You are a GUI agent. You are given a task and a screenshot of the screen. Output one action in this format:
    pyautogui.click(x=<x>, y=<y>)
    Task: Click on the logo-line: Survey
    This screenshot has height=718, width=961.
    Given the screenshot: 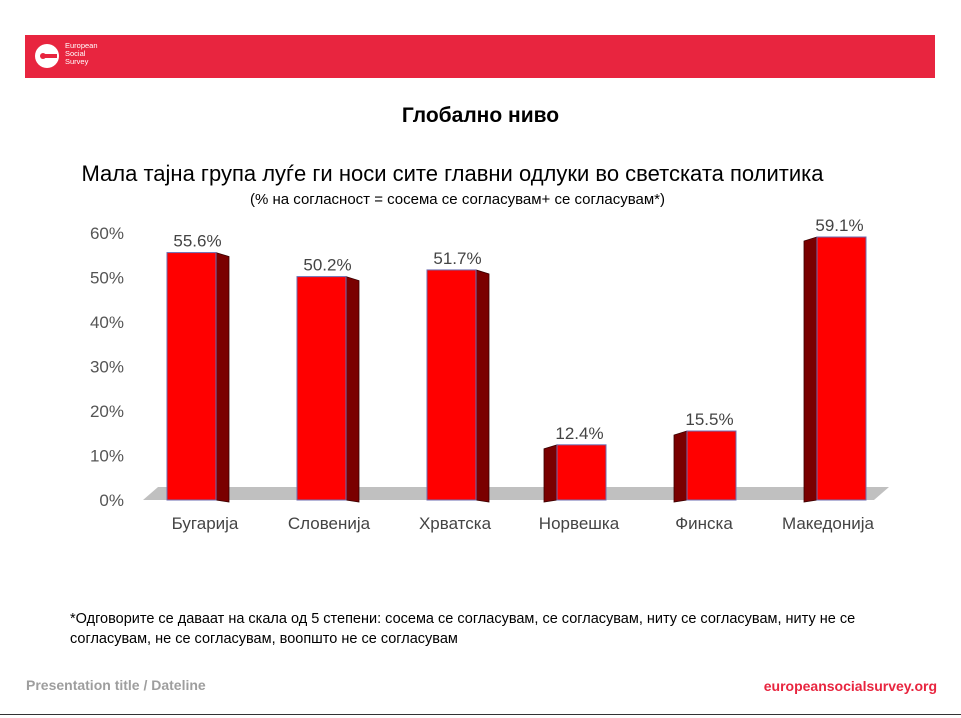 What is the action you would take?
    pyautogui.click(x=77, y=61)
    